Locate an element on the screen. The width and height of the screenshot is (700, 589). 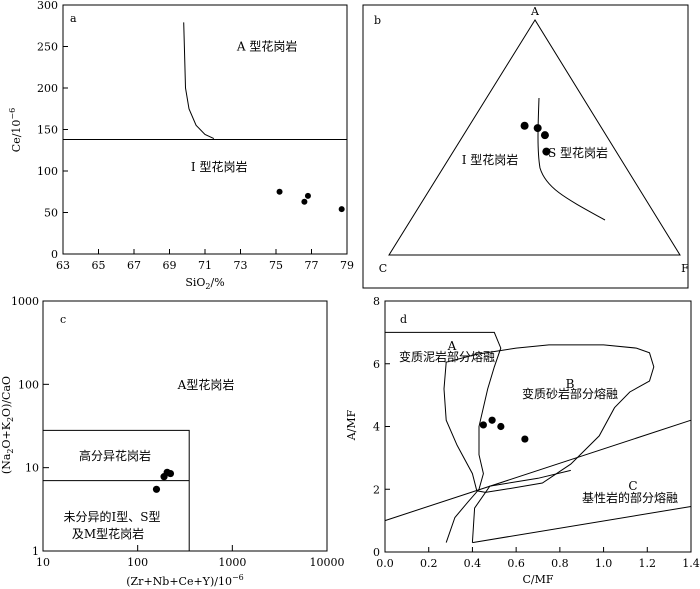
panel-d-field-b-letter: B is located at coordinates (570, 384).